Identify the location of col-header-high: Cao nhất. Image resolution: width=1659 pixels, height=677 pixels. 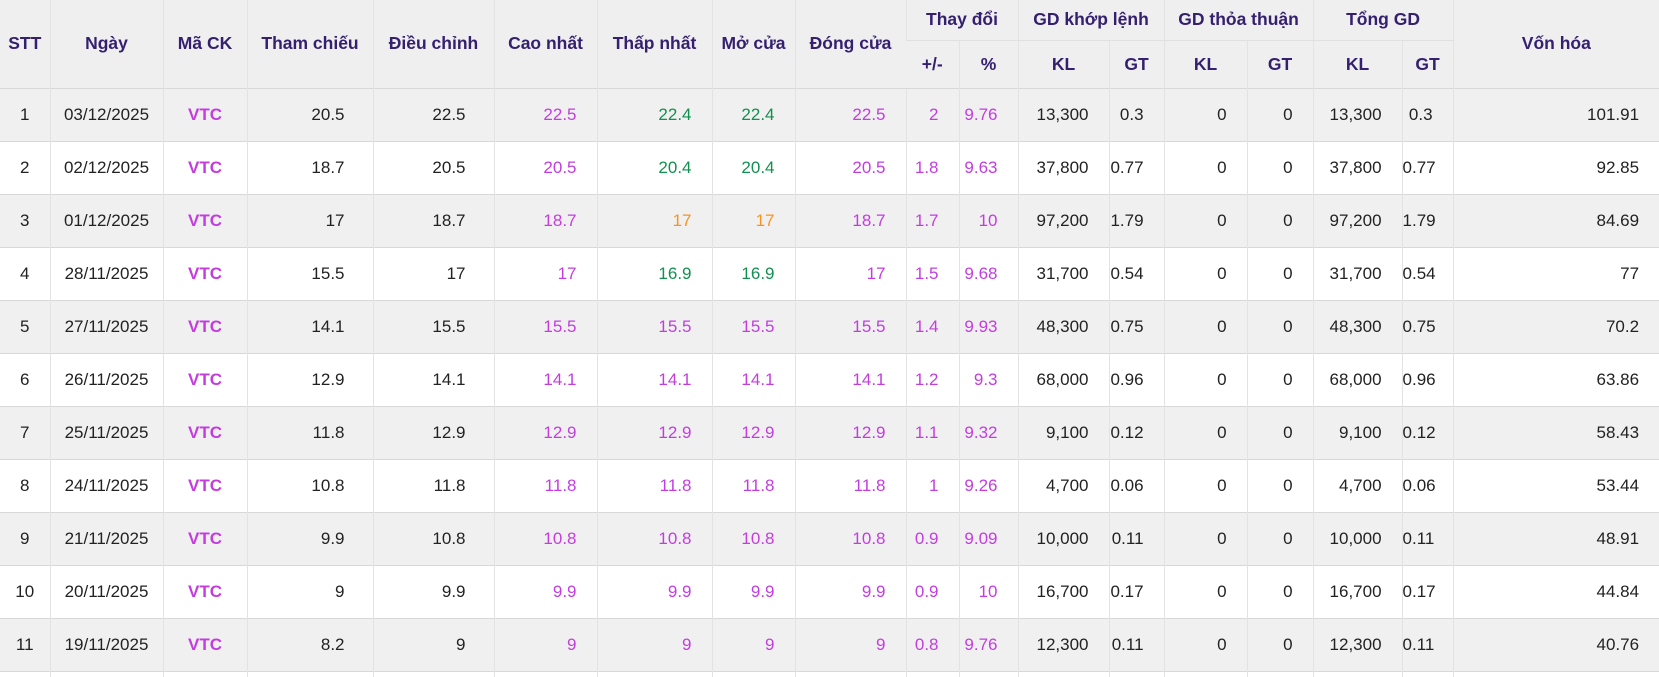
(545, 44).